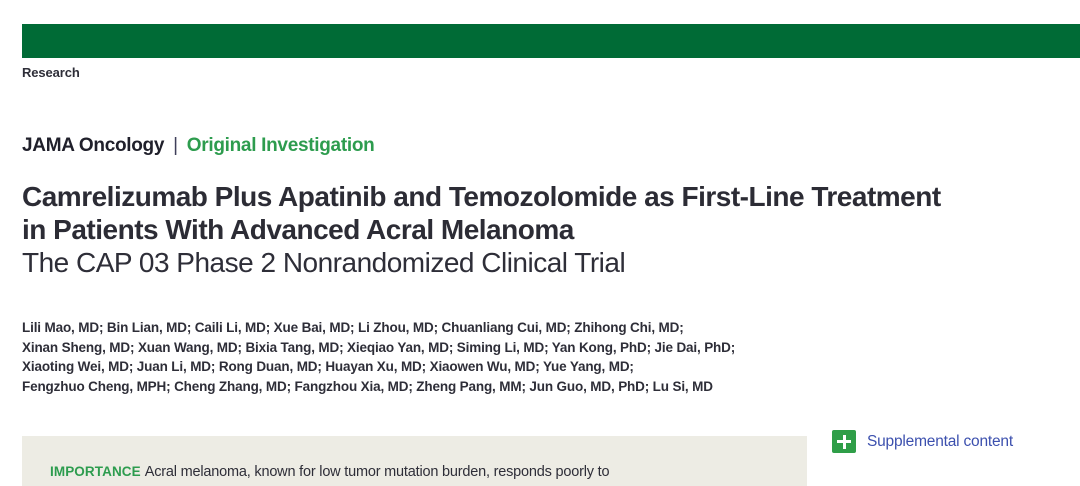 The image size is (1080, 486). I want to click on section-label: Research, so click(51, 72).